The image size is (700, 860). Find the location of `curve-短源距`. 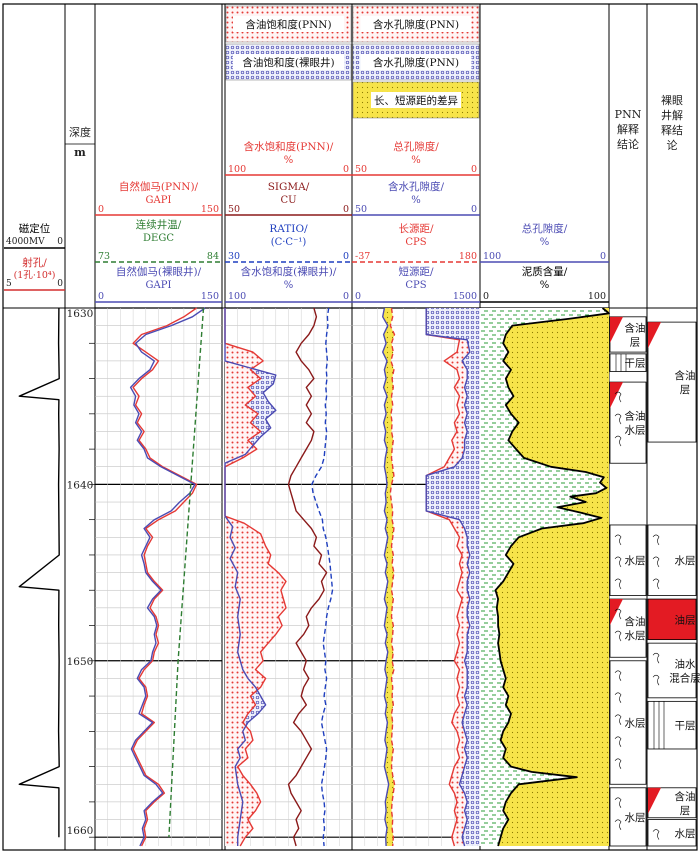

curve-短源距 is located at coordinates (386, 577).